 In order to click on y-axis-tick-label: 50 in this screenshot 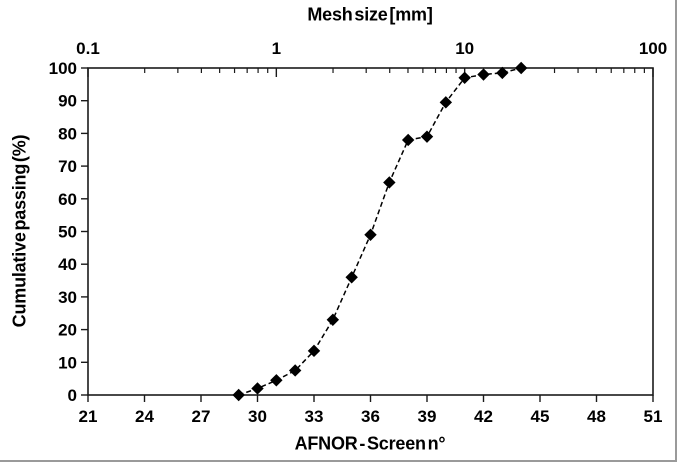, I will do `click(67, 232)`.